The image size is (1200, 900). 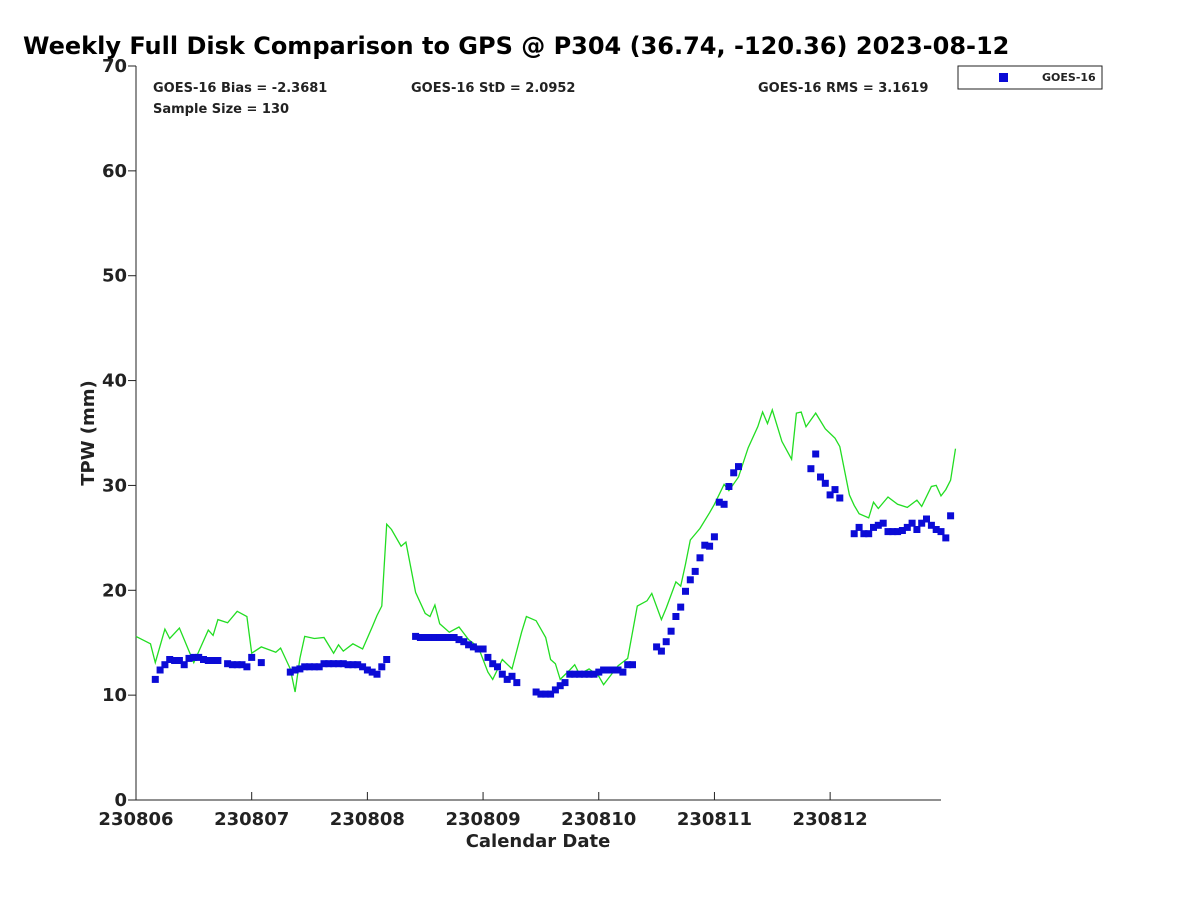 I want to click on legend-marker-goes, so click(x=1003, y=77).